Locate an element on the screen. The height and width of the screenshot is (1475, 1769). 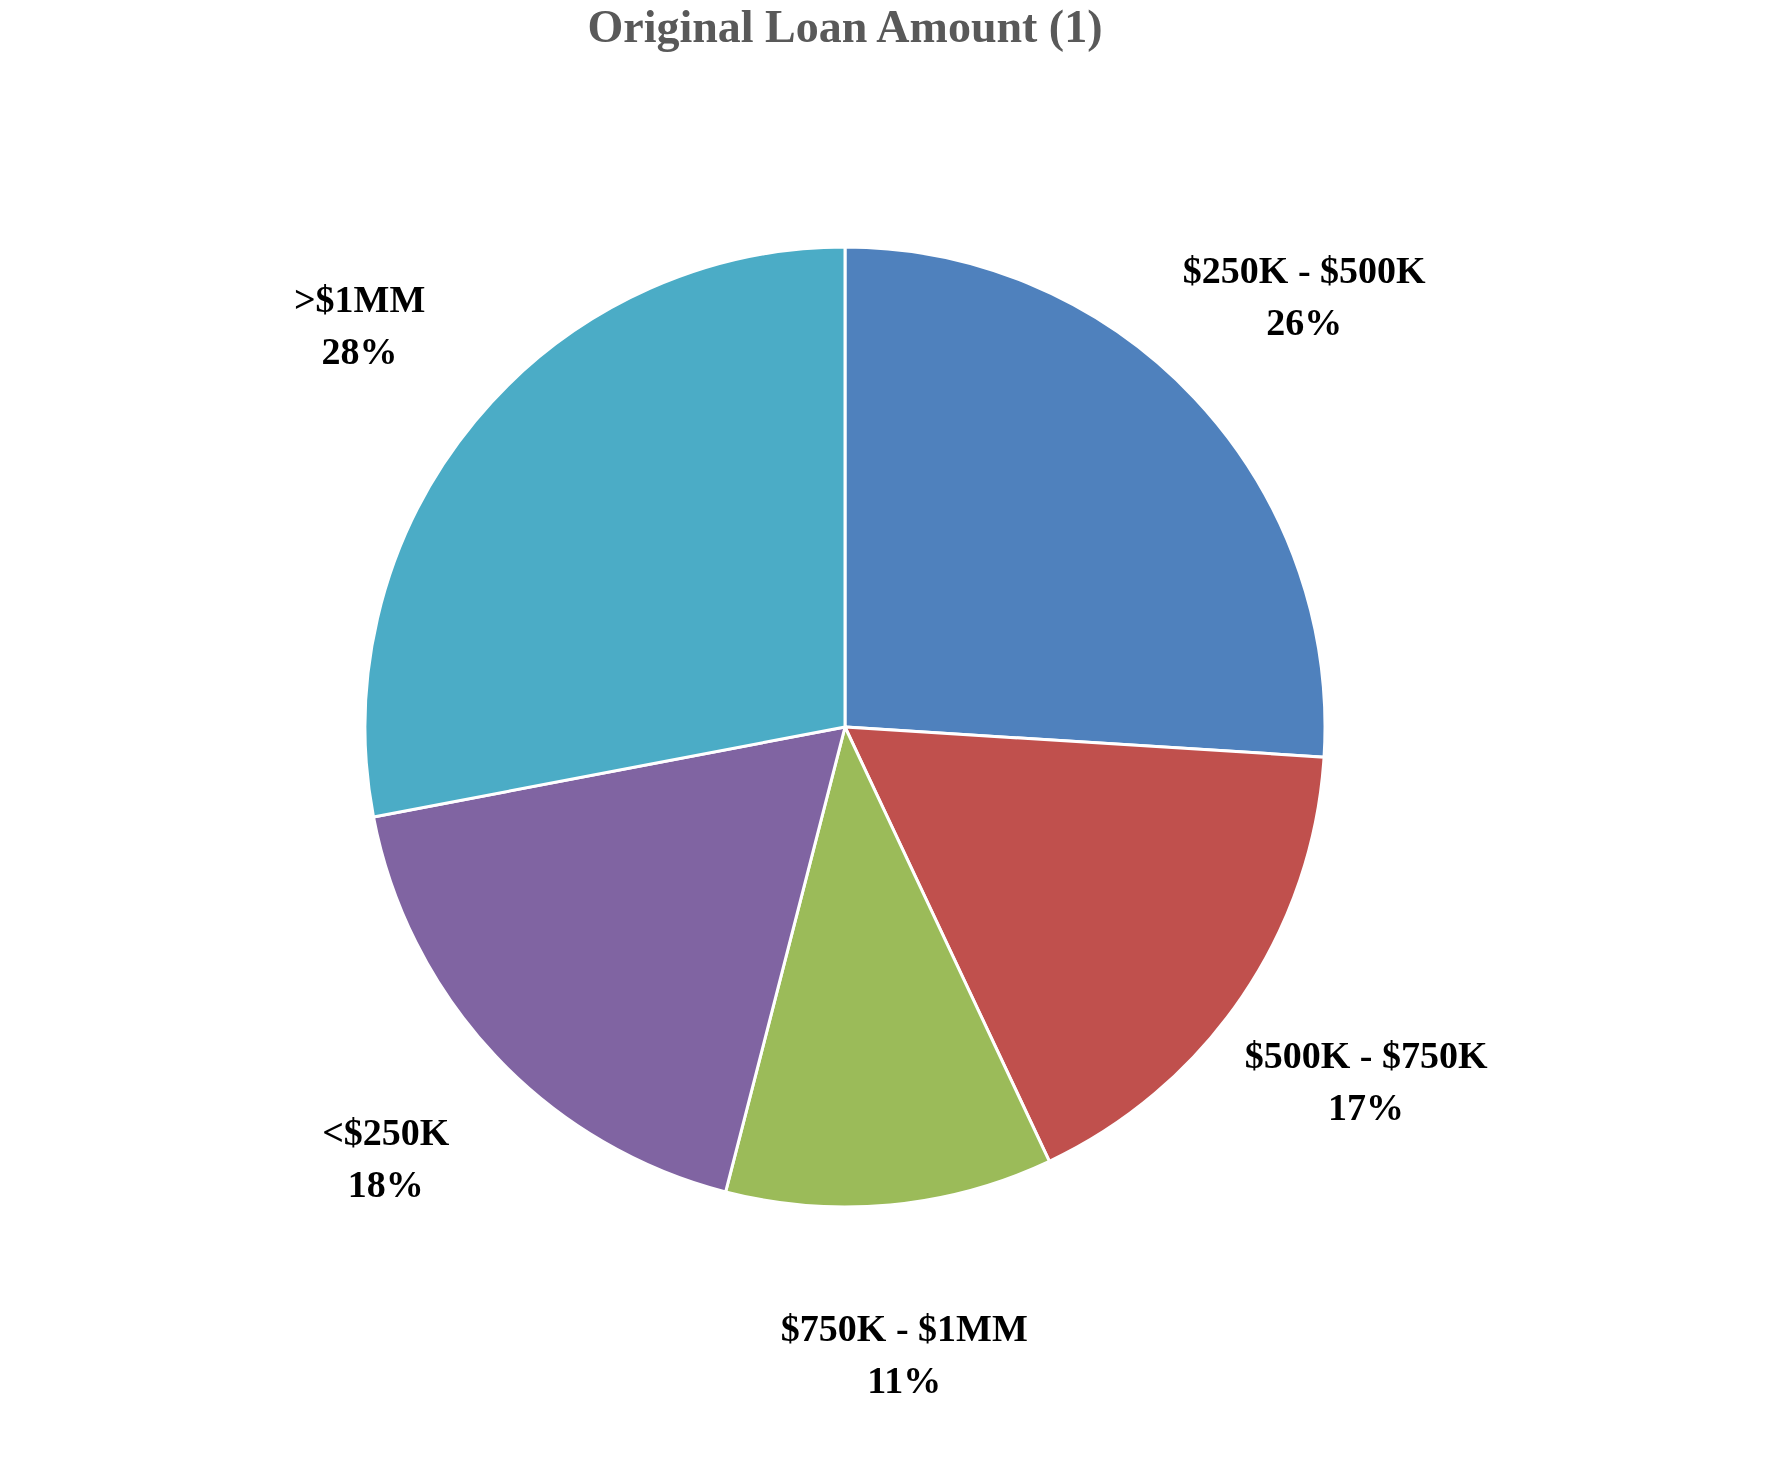
slice-label: $250K - $500K is located at coordinates (1304, 269).